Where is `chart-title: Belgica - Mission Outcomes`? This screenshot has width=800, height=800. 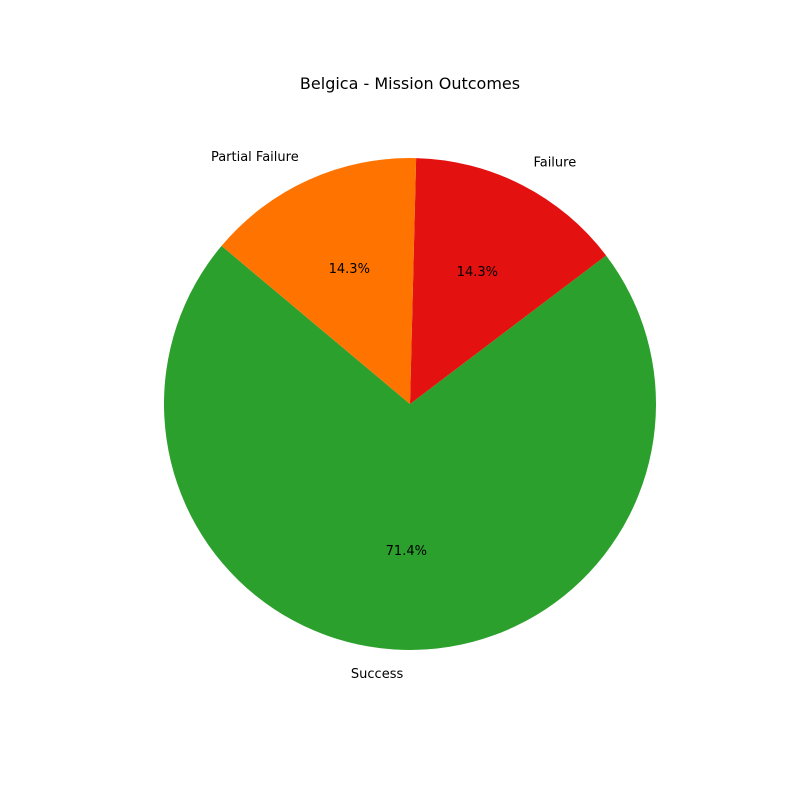 chart-title: Belgica - Mission Outcomes is located at coordinates (410, 83).